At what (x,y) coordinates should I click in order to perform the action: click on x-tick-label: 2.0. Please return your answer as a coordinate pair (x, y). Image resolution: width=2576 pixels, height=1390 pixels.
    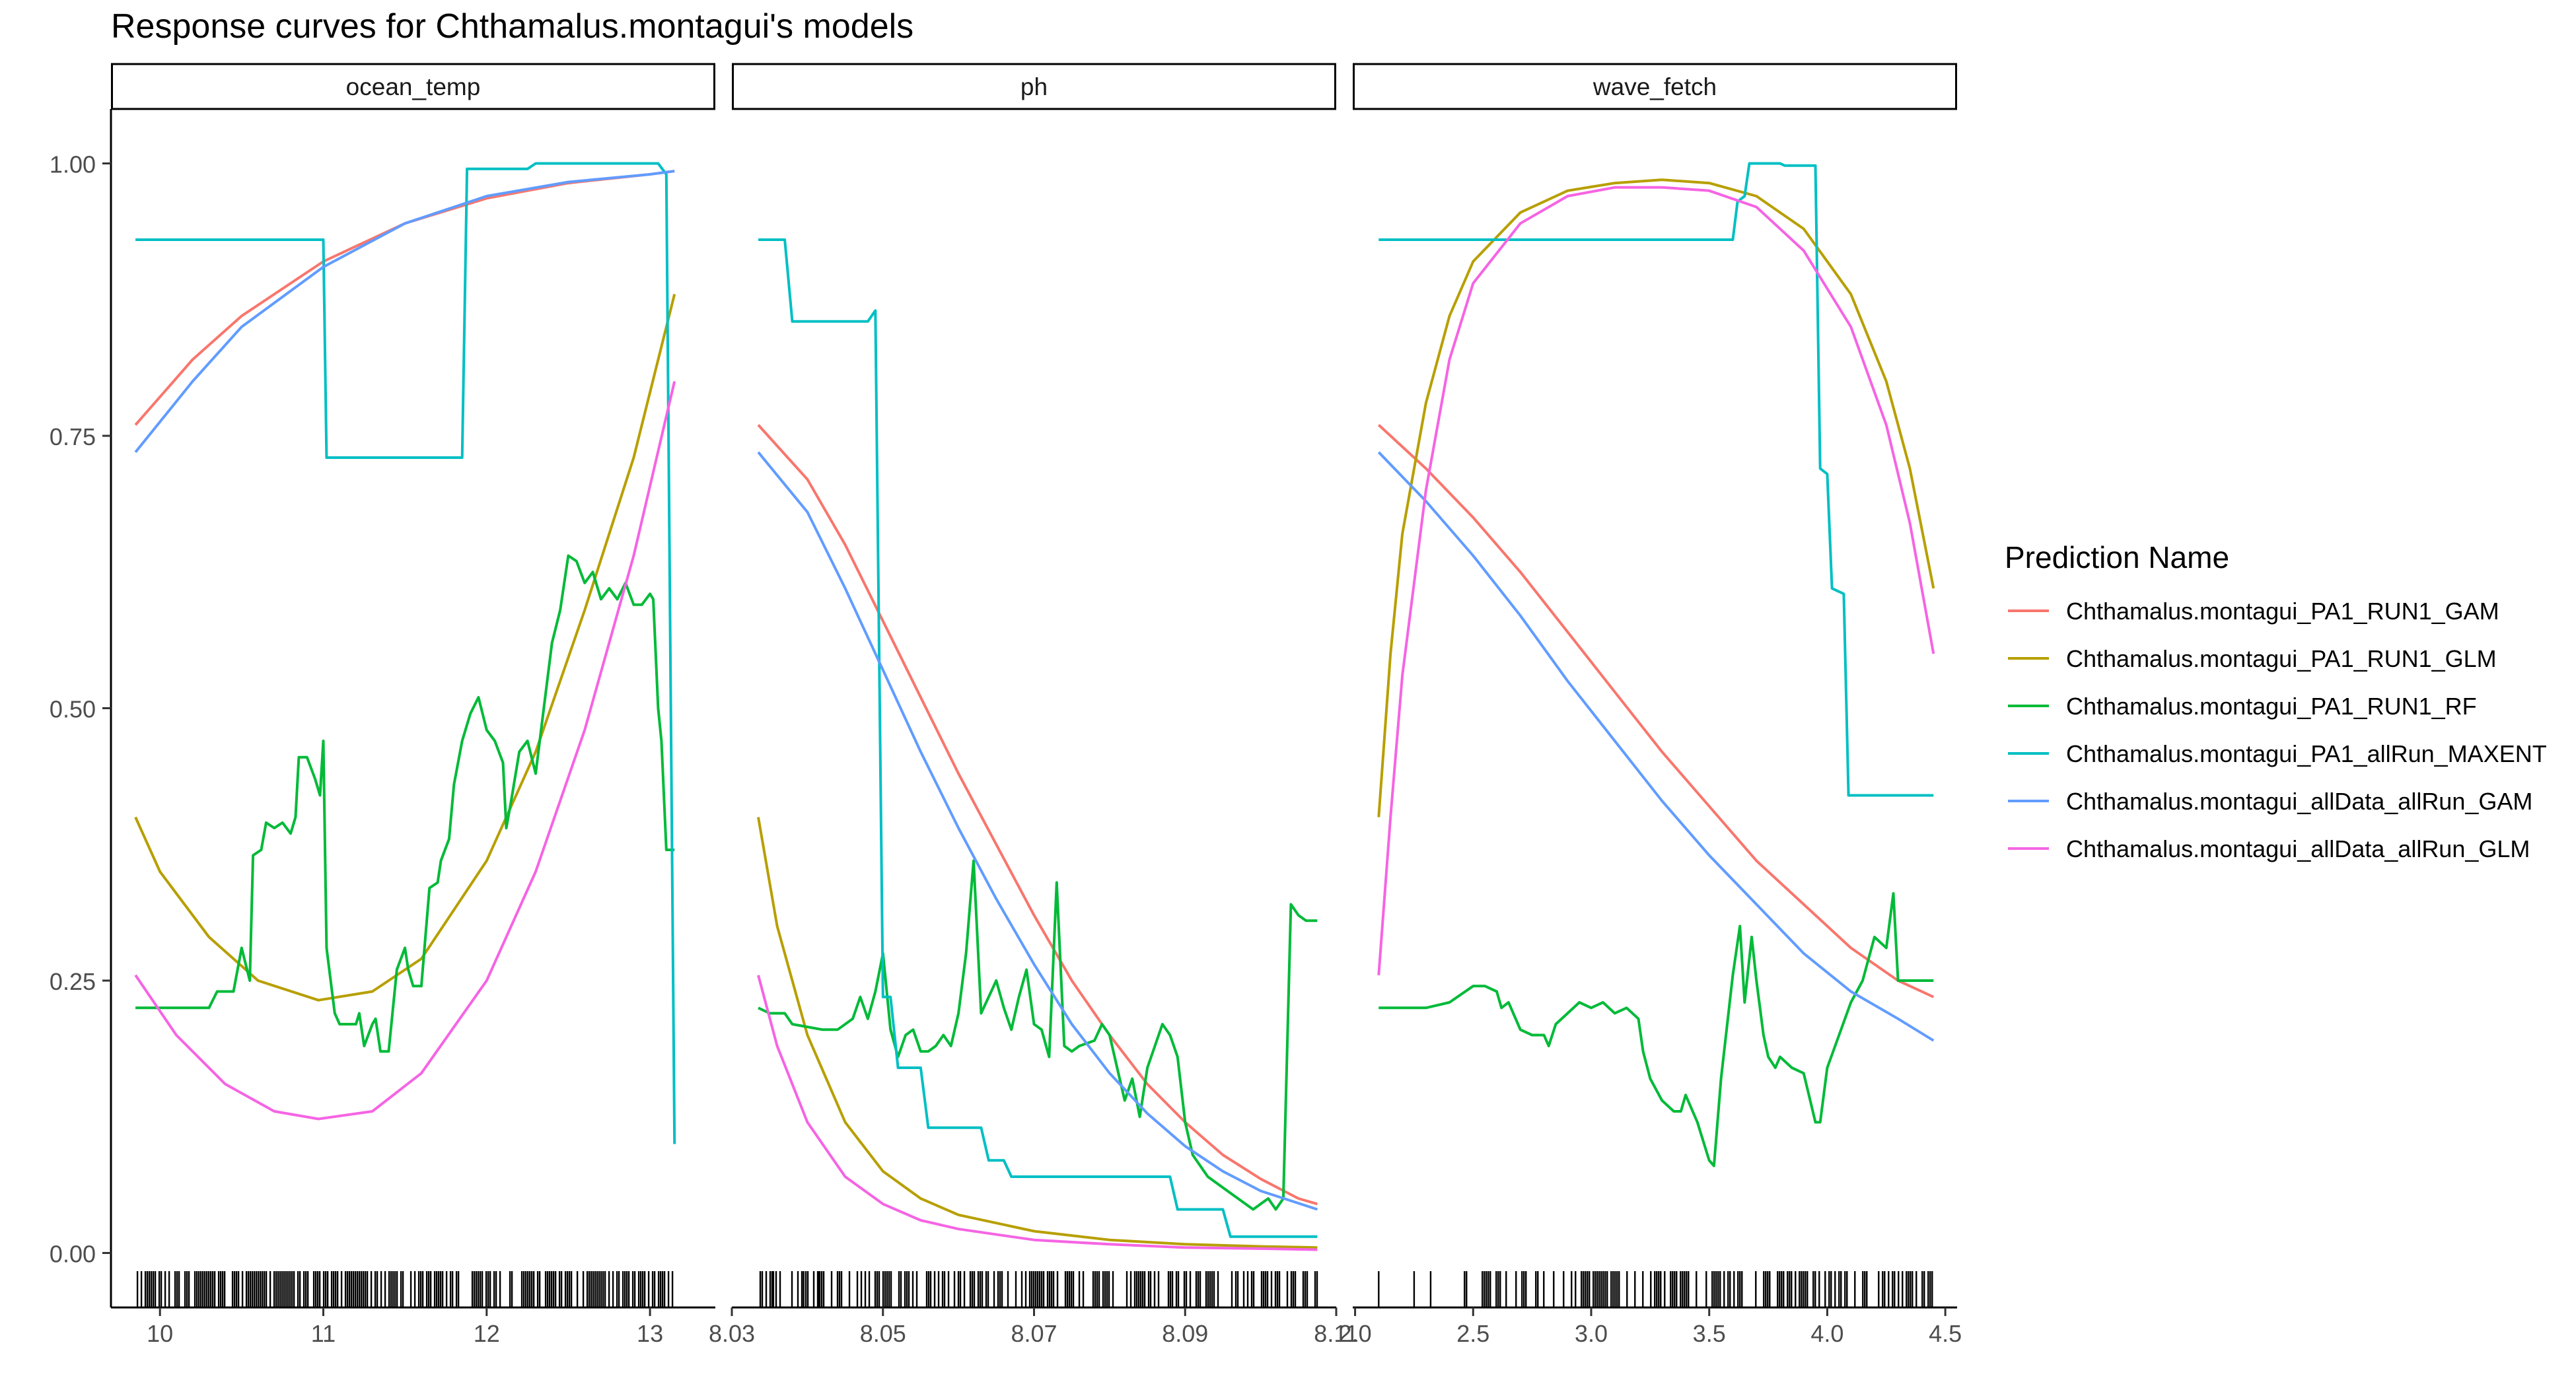
    Looking at the image, I should click on (1355, 1333).